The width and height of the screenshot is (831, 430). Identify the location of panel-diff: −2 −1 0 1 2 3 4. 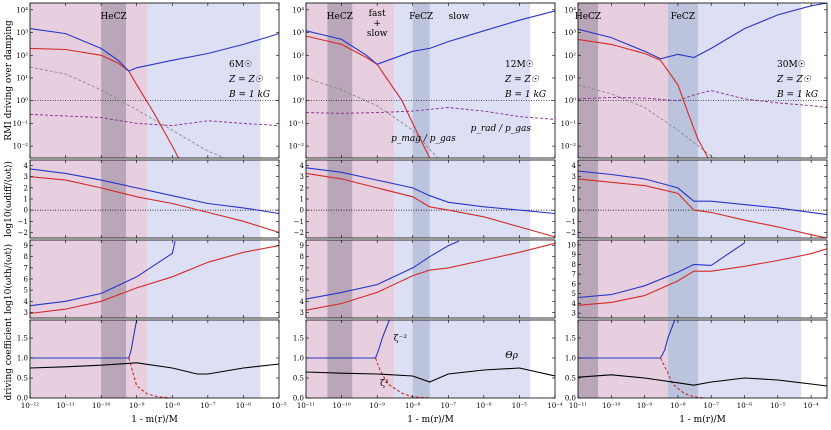
(425, 199).